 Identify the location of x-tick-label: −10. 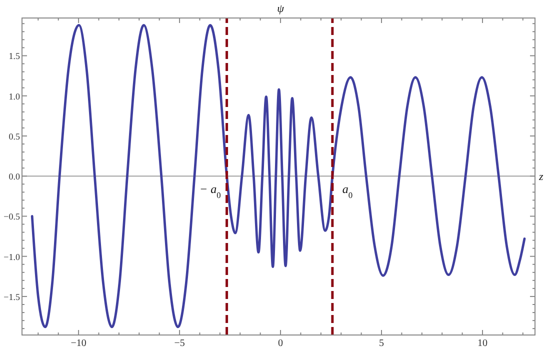
(78, 343).